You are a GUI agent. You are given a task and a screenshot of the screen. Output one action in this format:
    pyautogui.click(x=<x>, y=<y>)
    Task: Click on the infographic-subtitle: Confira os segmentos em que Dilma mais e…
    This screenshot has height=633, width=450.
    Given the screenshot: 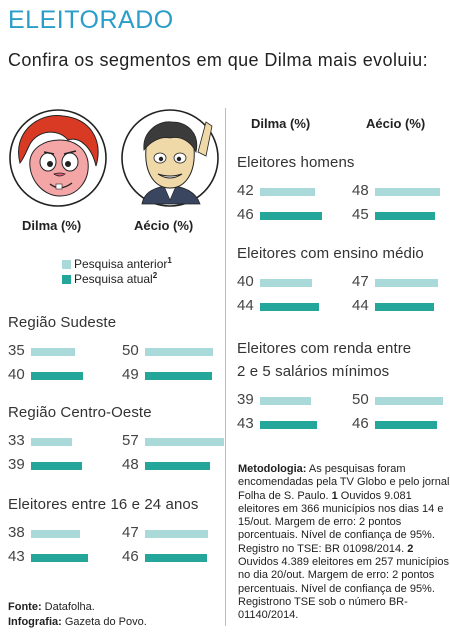 What is the action you would take?
    pyautogui.click(x=218, y=60)
    